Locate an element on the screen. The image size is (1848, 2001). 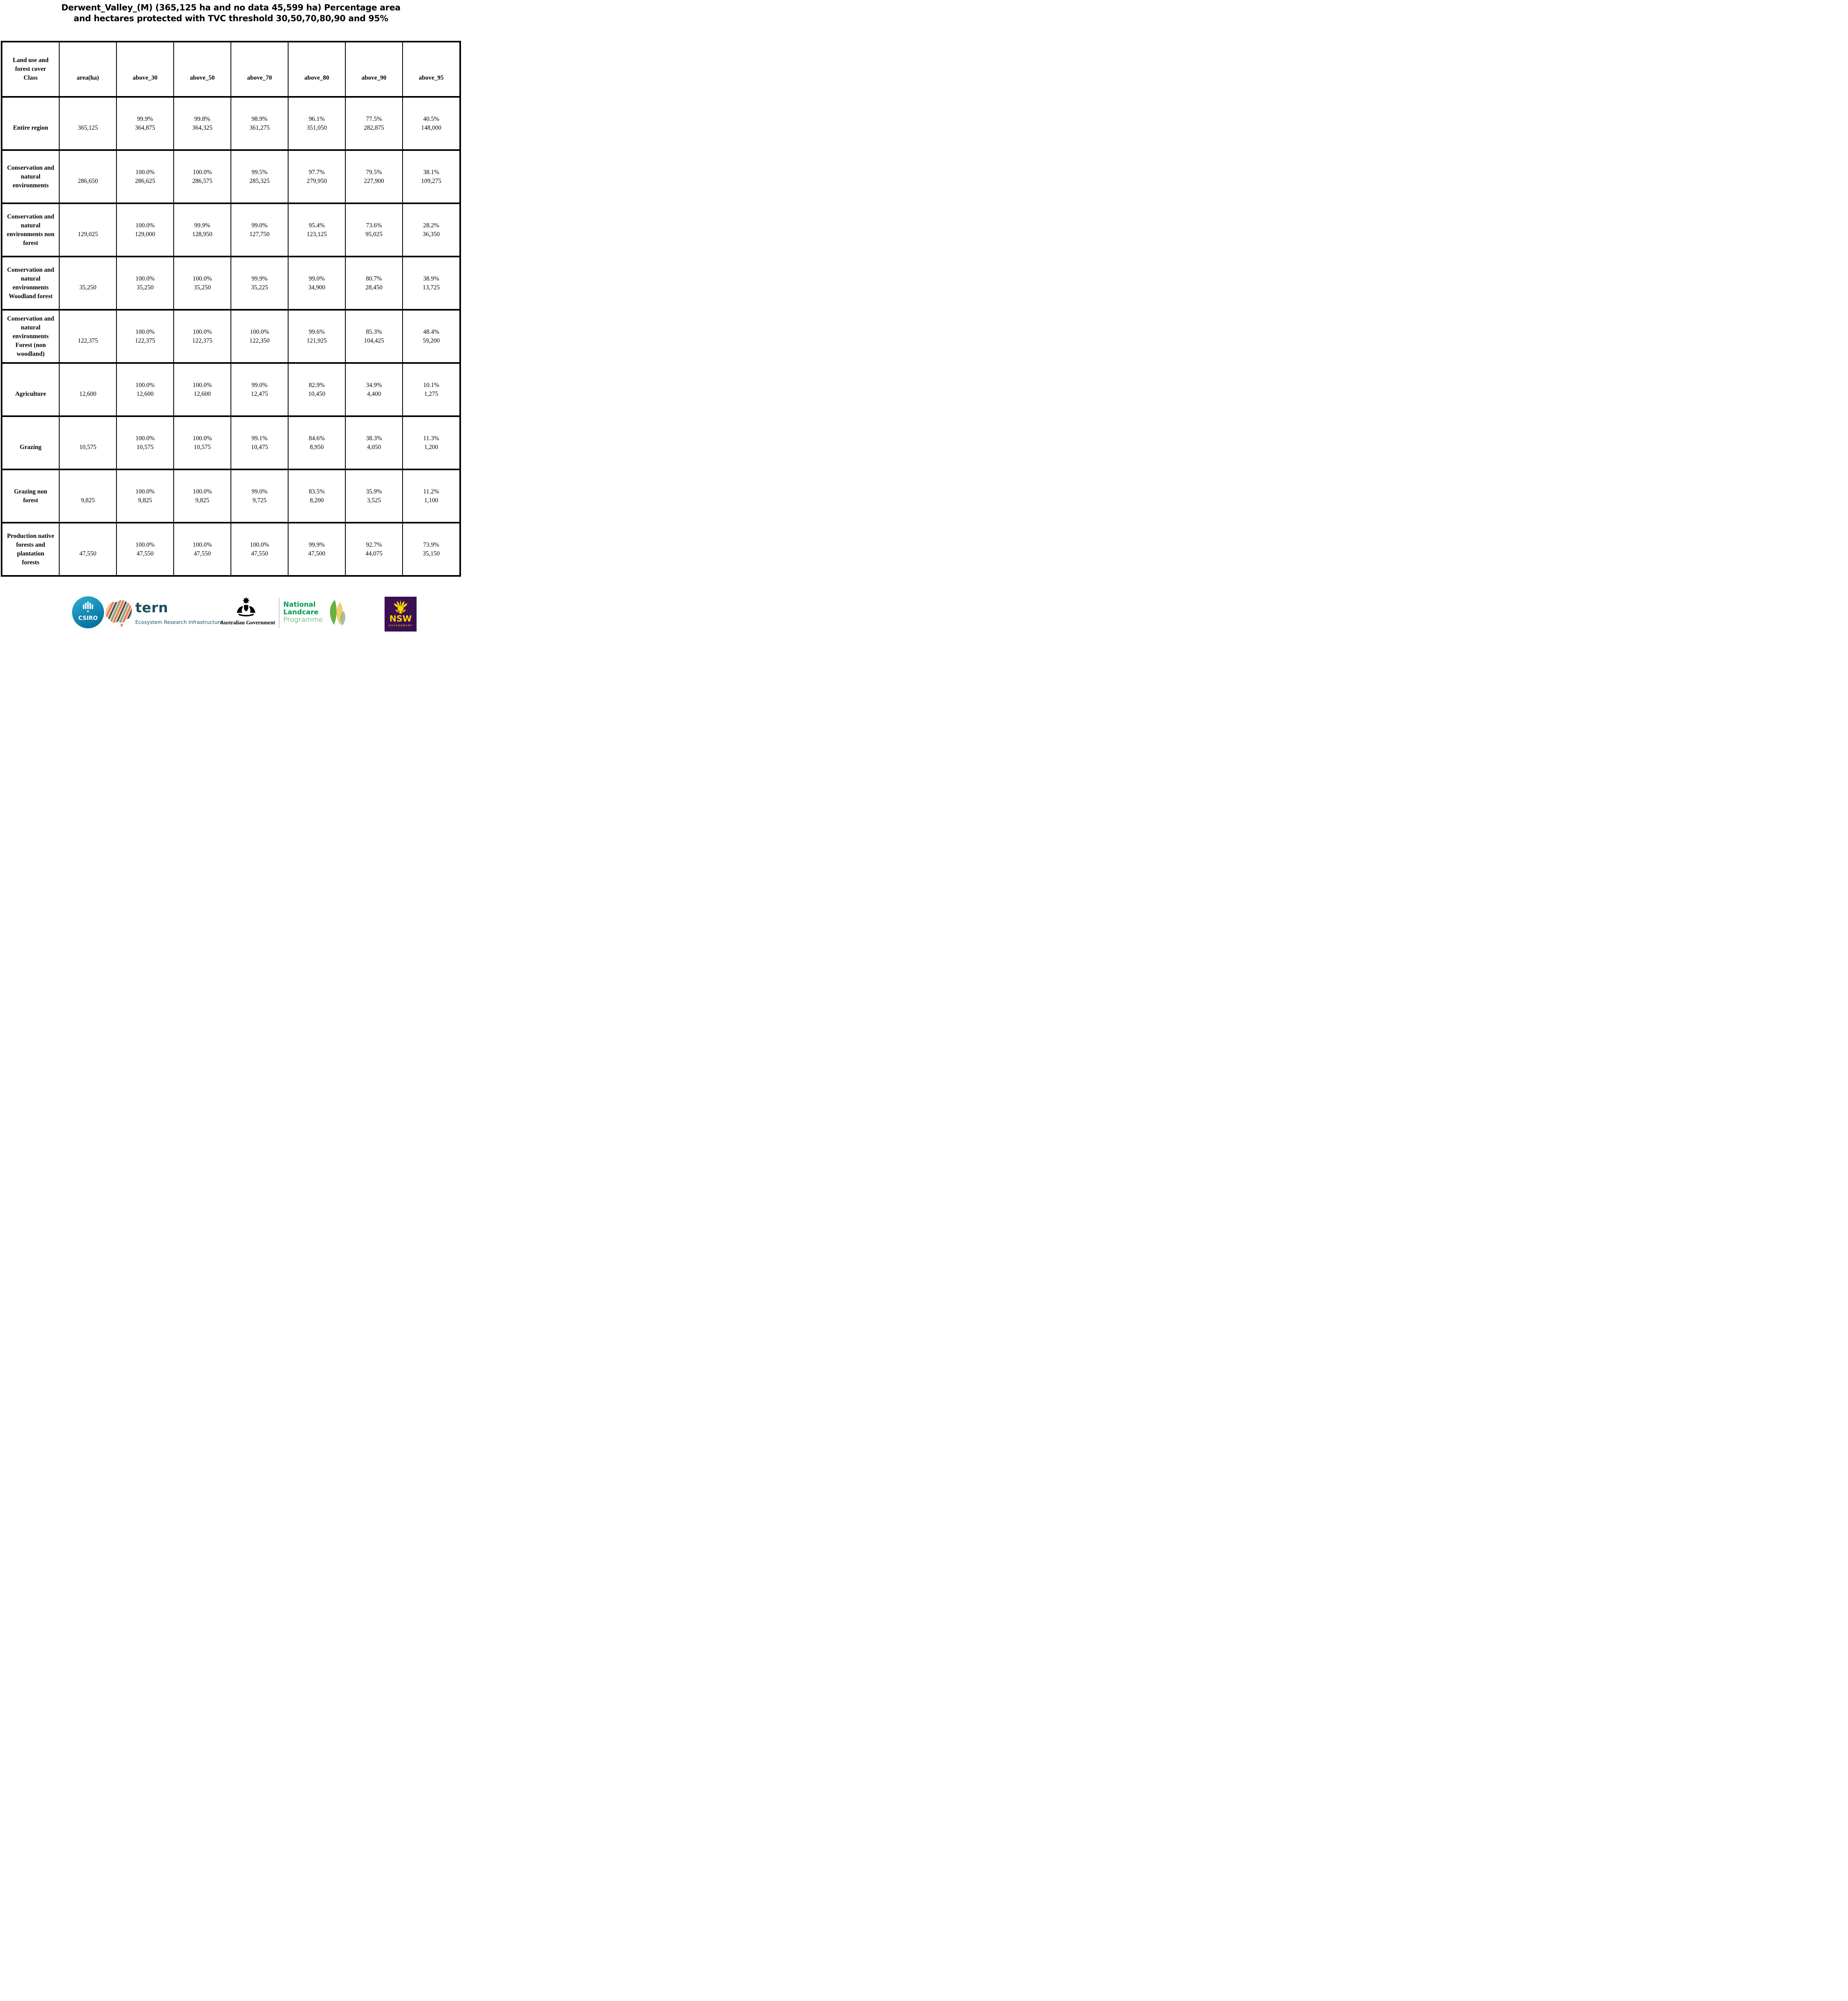
landcare-line1: National is located at coordinates (299, 605).